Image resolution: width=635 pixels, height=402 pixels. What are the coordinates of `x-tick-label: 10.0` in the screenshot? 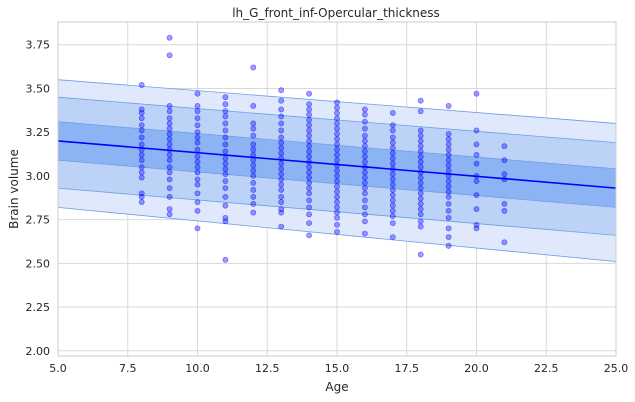 It's located at (197, 368).